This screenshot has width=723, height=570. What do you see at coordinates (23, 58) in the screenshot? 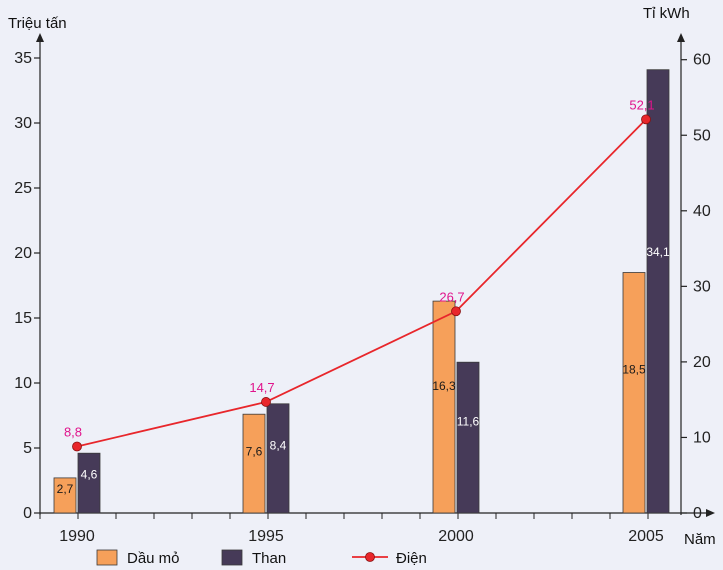
I see `left-tick-label: 35` at bounding box center [23, 58].